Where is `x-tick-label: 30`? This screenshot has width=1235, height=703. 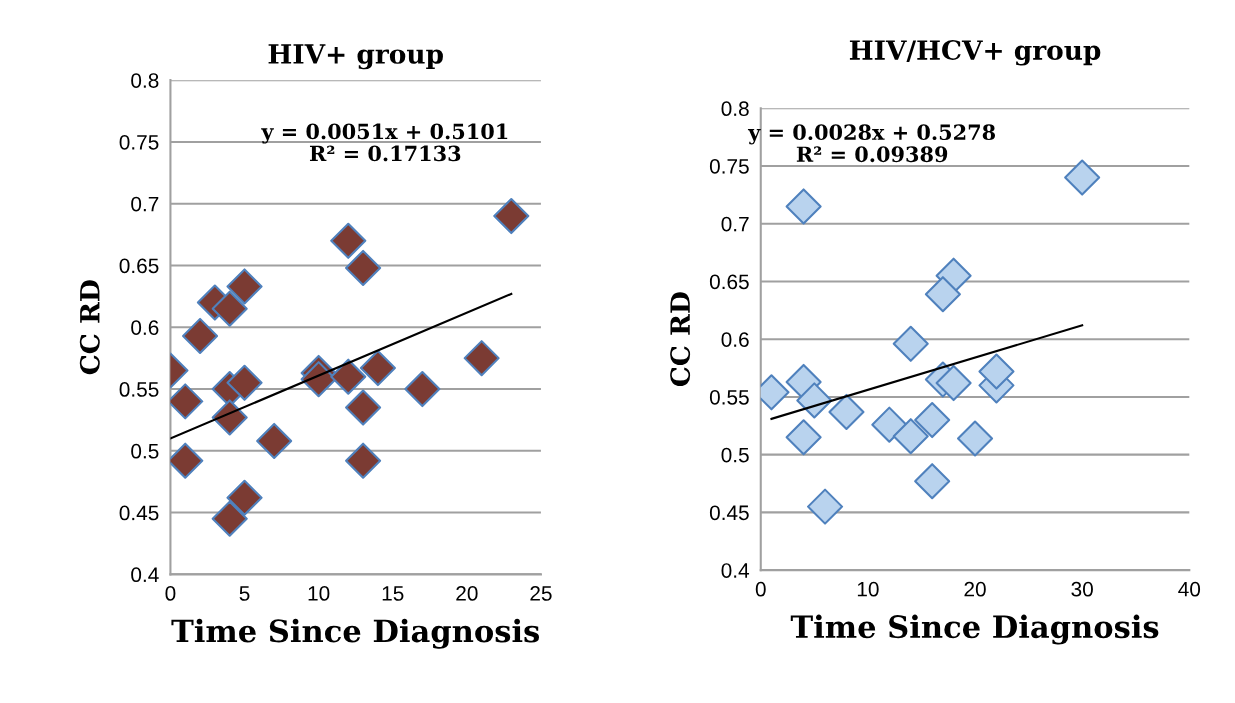
x-tick-label: 30 is located at coordinates (1082, 589).